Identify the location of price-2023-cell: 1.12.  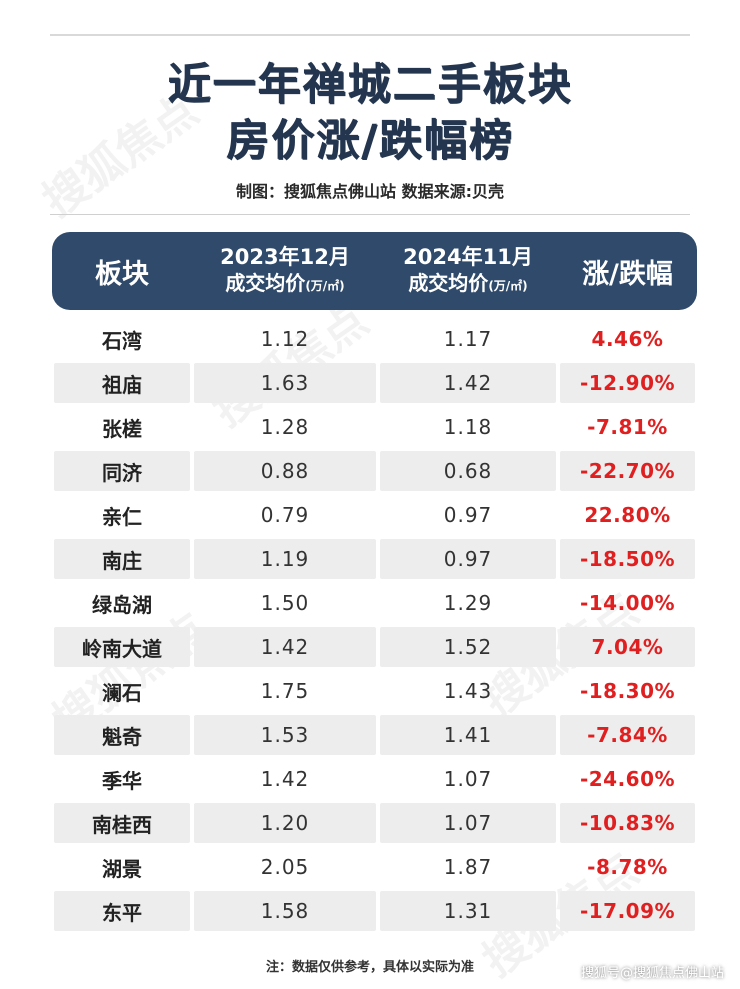
(285, 339).